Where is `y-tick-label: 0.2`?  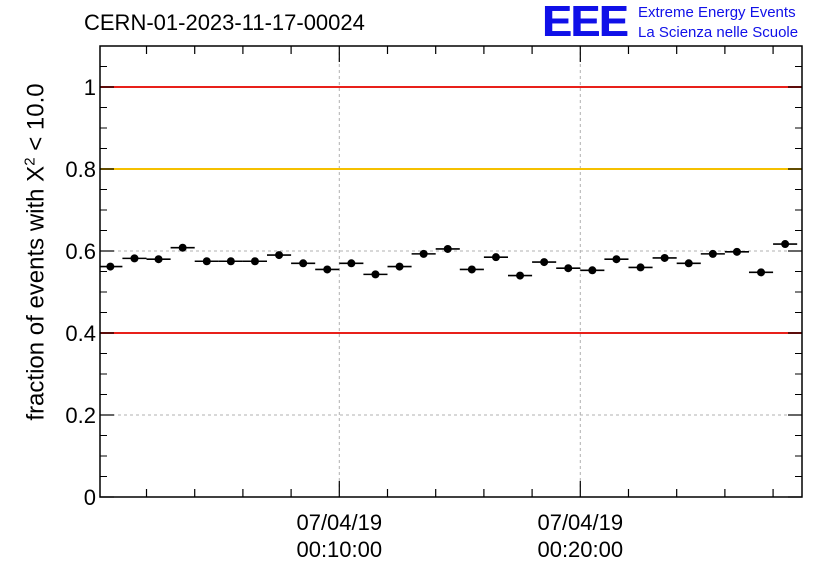 y-tick-label: 0.2 is located at coordinates (80, 415).